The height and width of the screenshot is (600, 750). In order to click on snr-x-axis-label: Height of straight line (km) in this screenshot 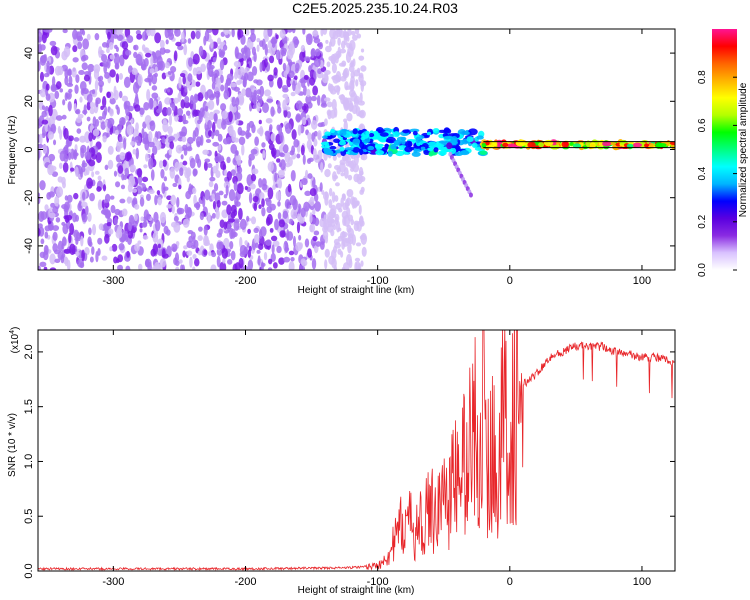, I will do `click(356, 590)`.